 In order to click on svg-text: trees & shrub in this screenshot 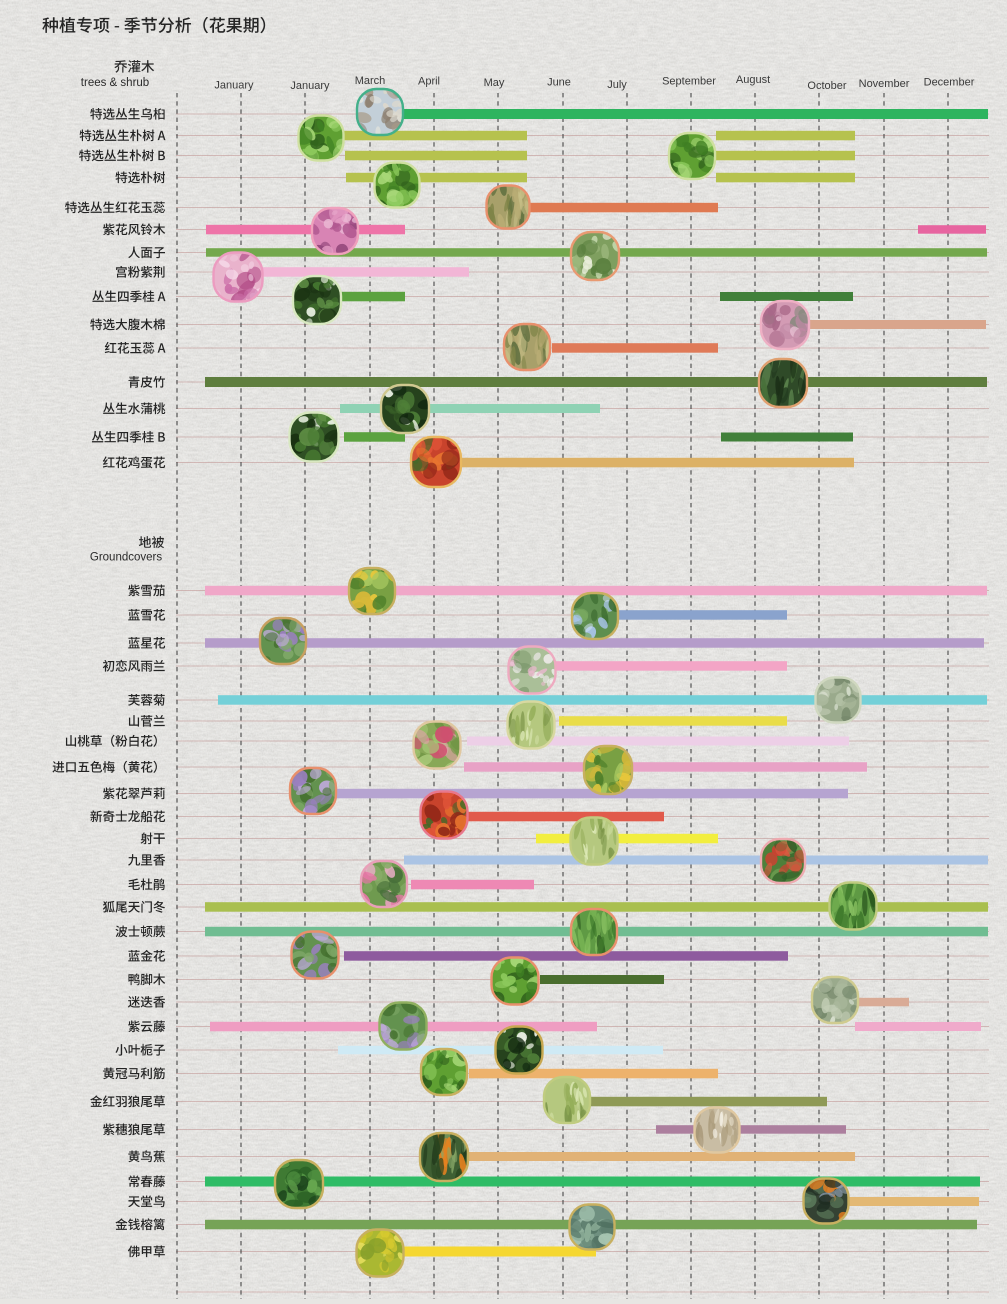, I will do `click(115, 83)`.